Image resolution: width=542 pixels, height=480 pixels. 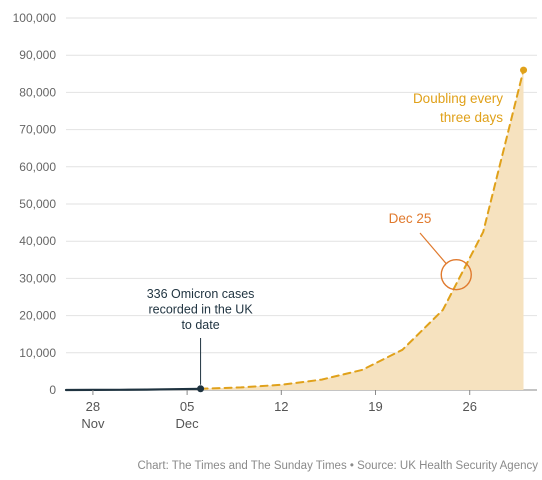 What do you see at coordinates (52, 390) in the screenshot?
I see `y-tick-label: 0` at bounding box center [52, 390].